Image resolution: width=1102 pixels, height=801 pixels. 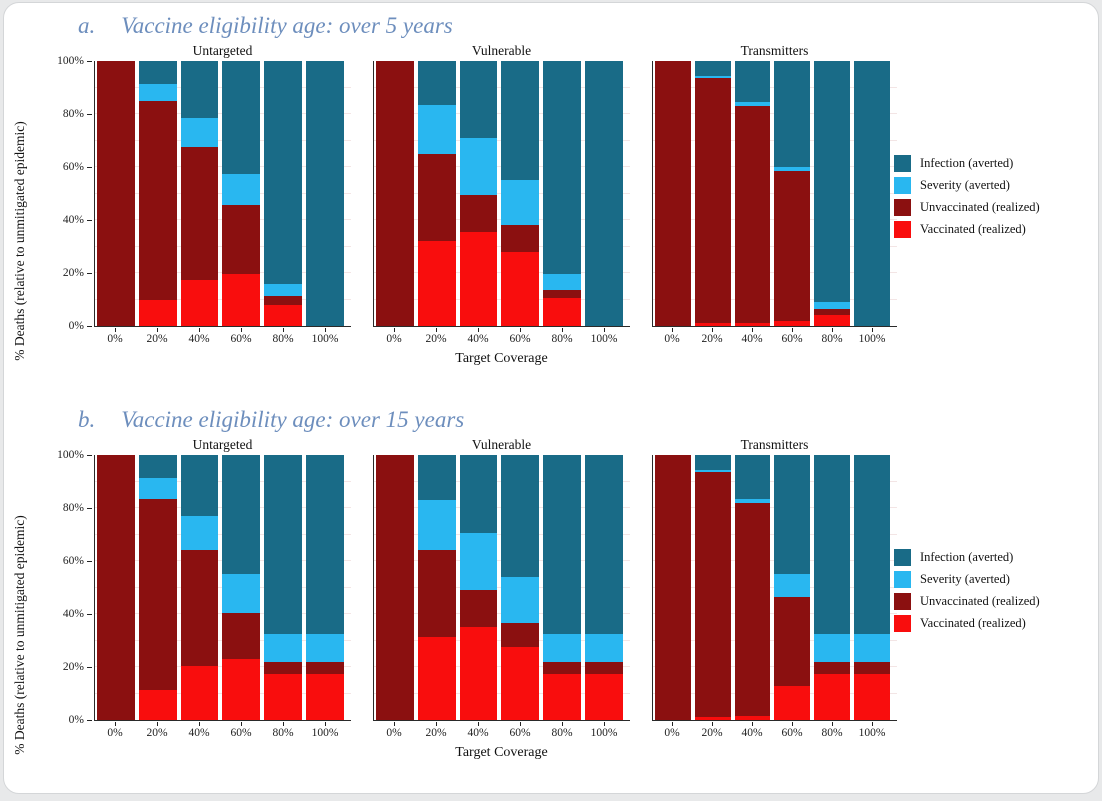 I want to click on legend-entry: Unvaccinated (realized), so click(x=992, y=207).